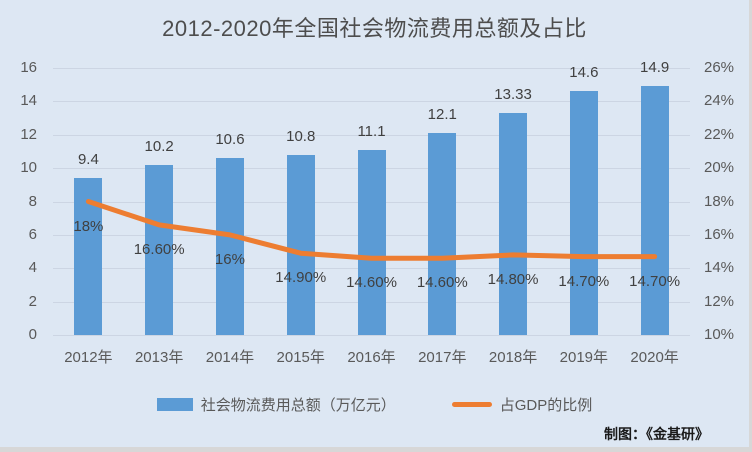  What do you see at coordinates (513, 94) in the screenshot?
I see `bar-value-label: 13.33` at bounding box center [513, 94].